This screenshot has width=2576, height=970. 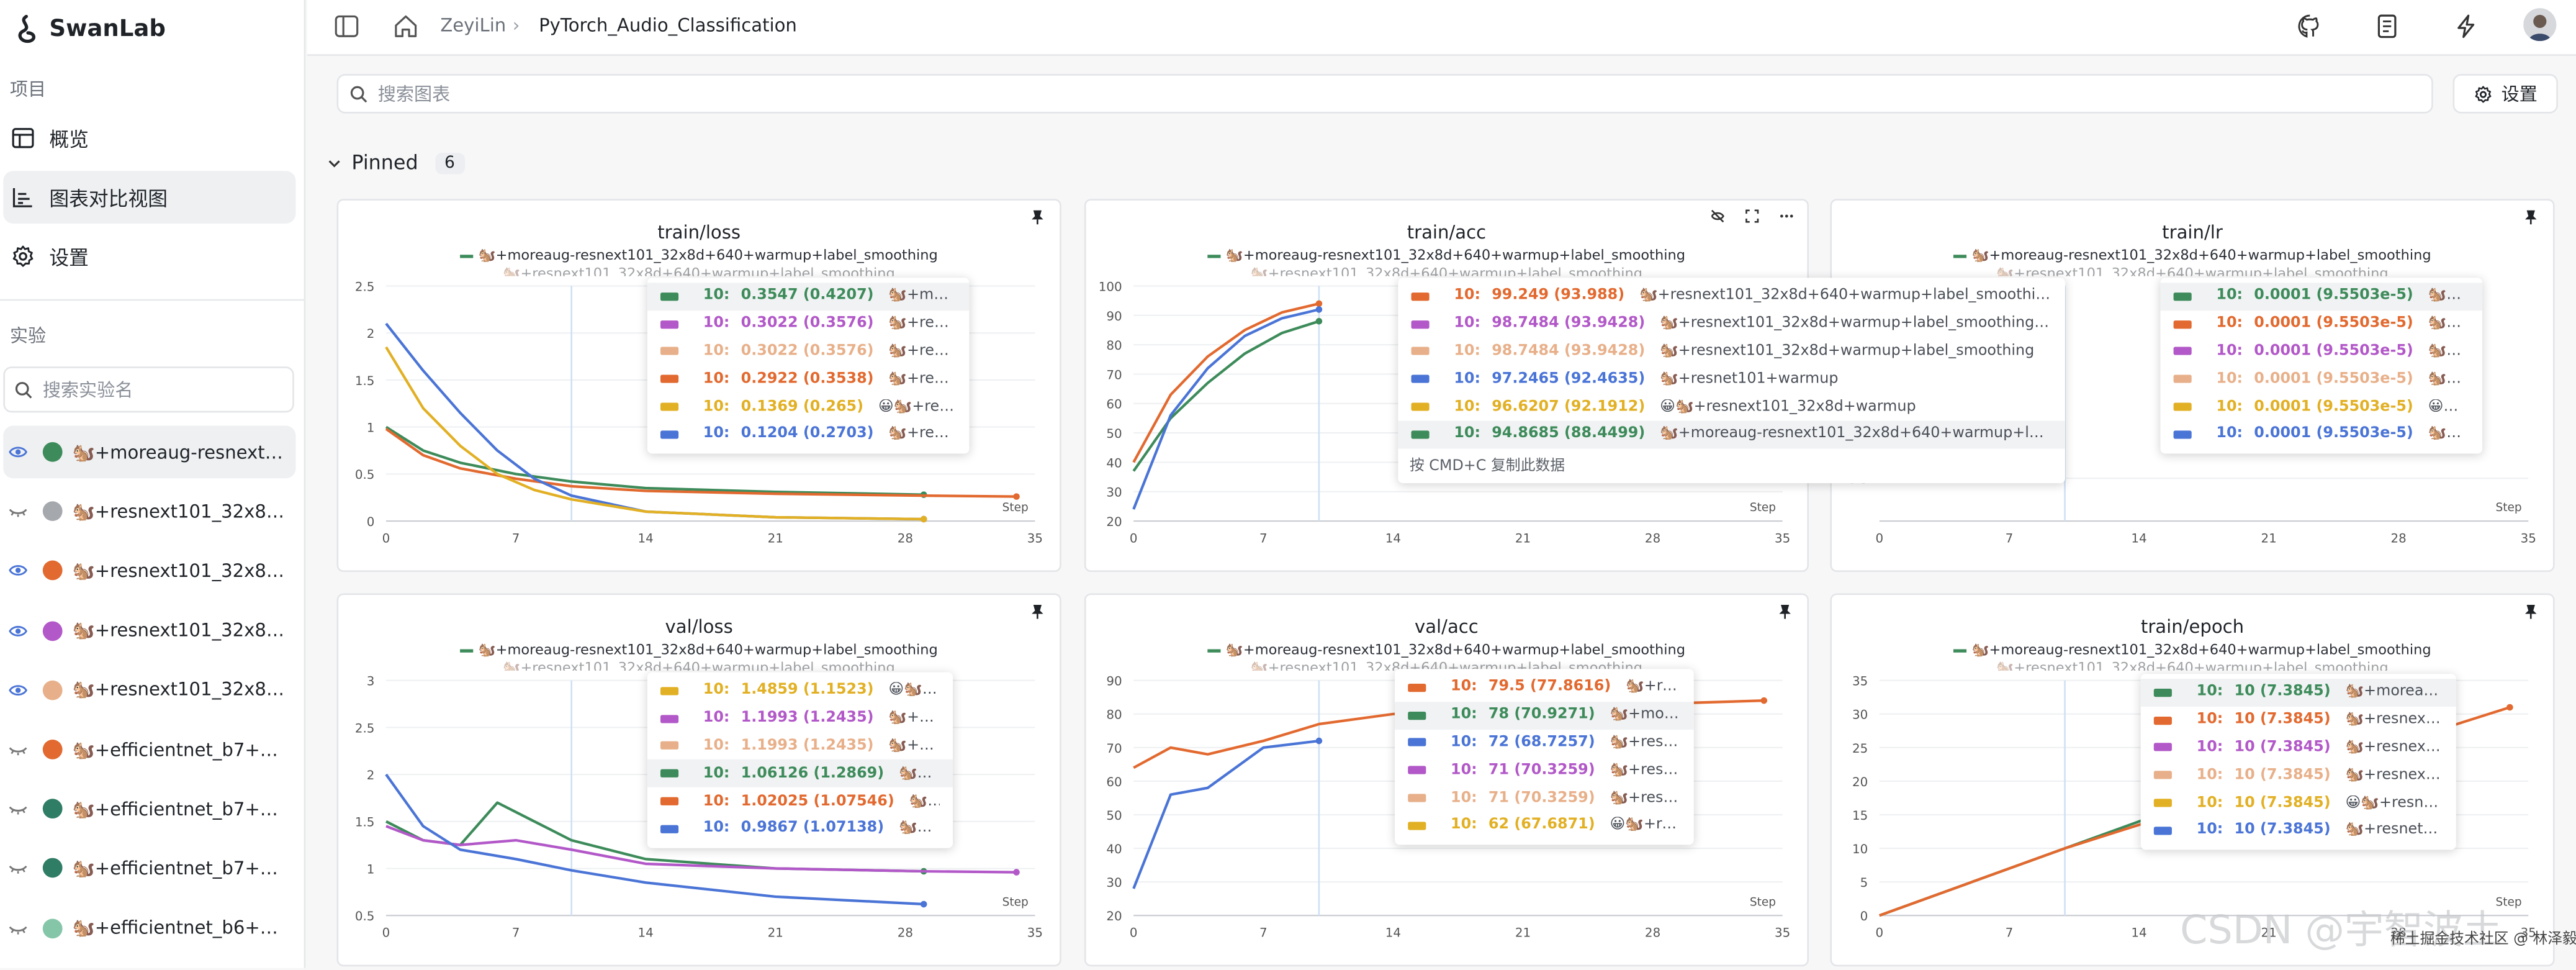 What do you see at coordinates (149, 256) in the screenshot?
I see `nav-item-settings: 设置` at bounding box center [149, 256].